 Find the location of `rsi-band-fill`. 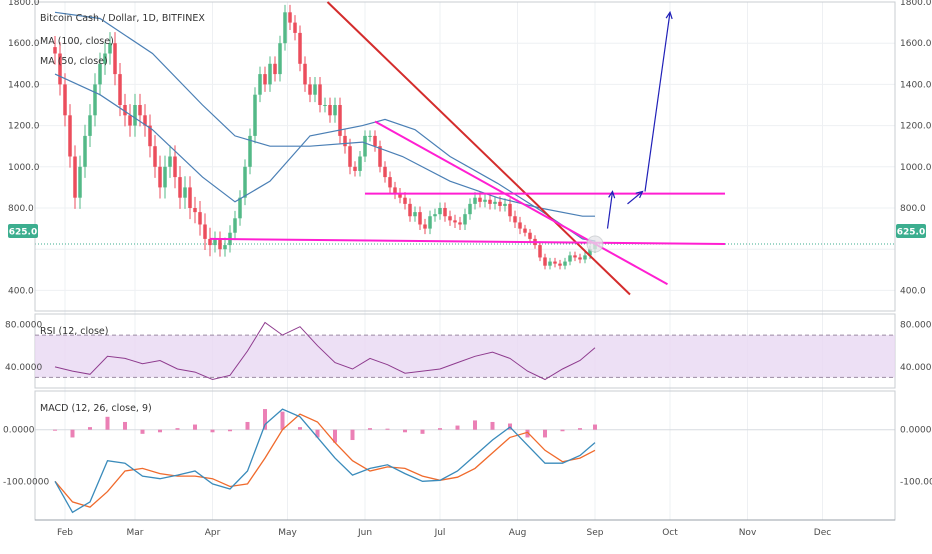

rsi-band-fill is located at coordinates (465, 356).